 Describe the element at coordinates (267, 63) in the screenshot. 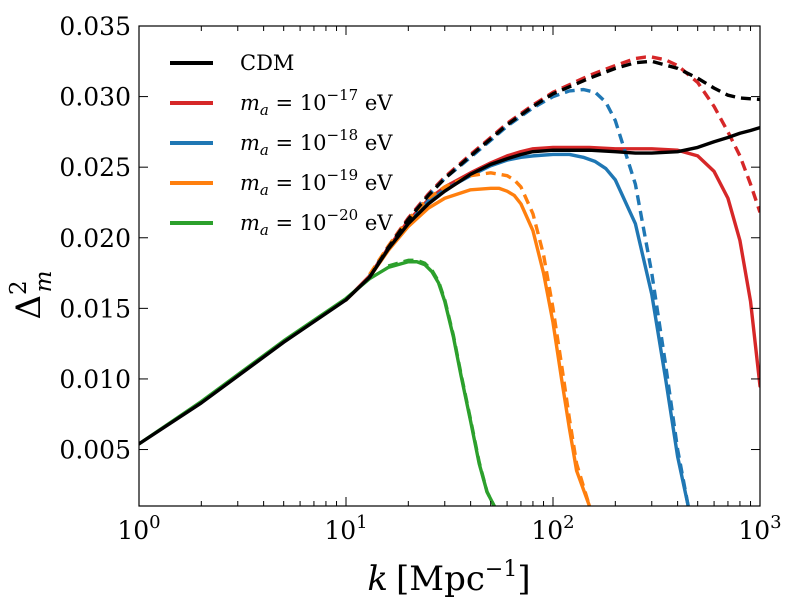

I see `legend-label-cdm: CDM` at that location.